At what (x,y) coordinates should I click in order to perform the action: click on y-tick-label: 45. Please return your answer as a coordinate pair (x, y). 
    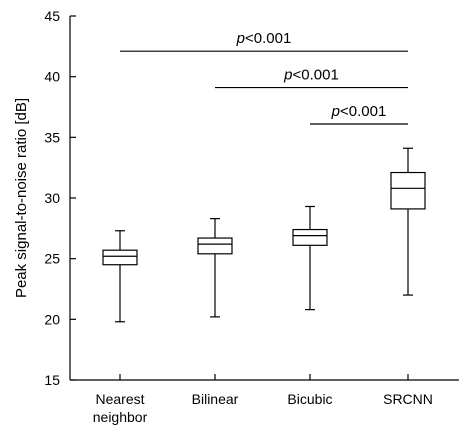
    Looking at the image, I should click on (52, 16).